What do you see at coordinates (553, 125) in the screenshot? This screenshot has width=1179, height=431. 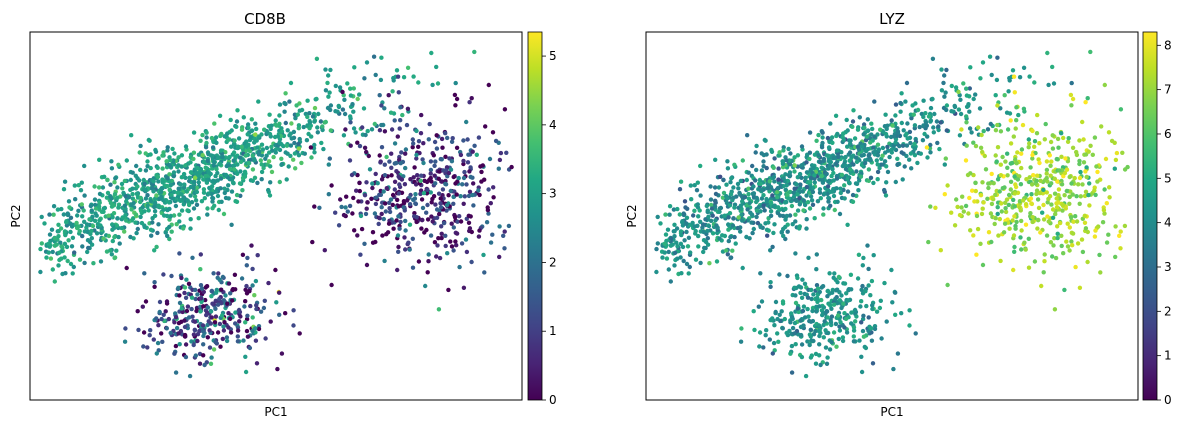 I see `colorbar-tick-label: 4` at bounding box center [553, 125].